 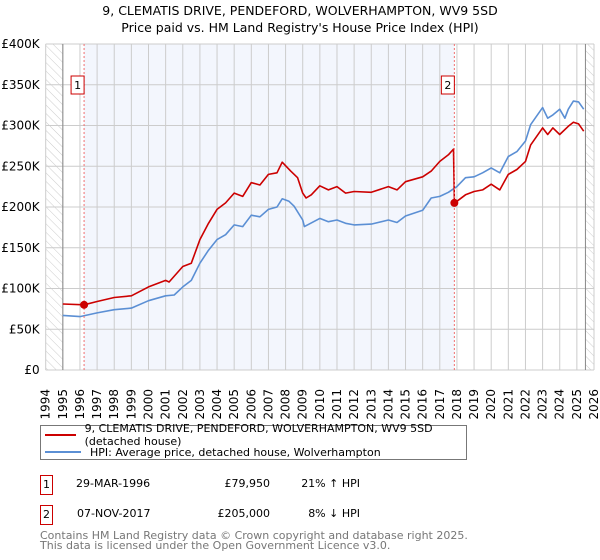 What do you see at coordinates (334, 513) in the screenshot?
I see `transaction-hpi-diff: 8% ↓ HPI` at bounding box center [334, 513].